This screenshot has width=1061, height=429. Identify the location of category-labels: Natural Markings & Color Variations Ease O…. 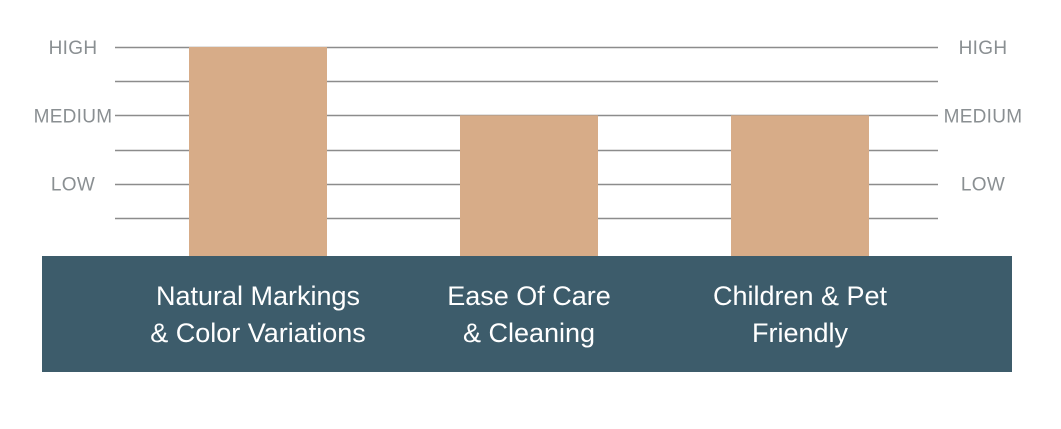
(518, 314).